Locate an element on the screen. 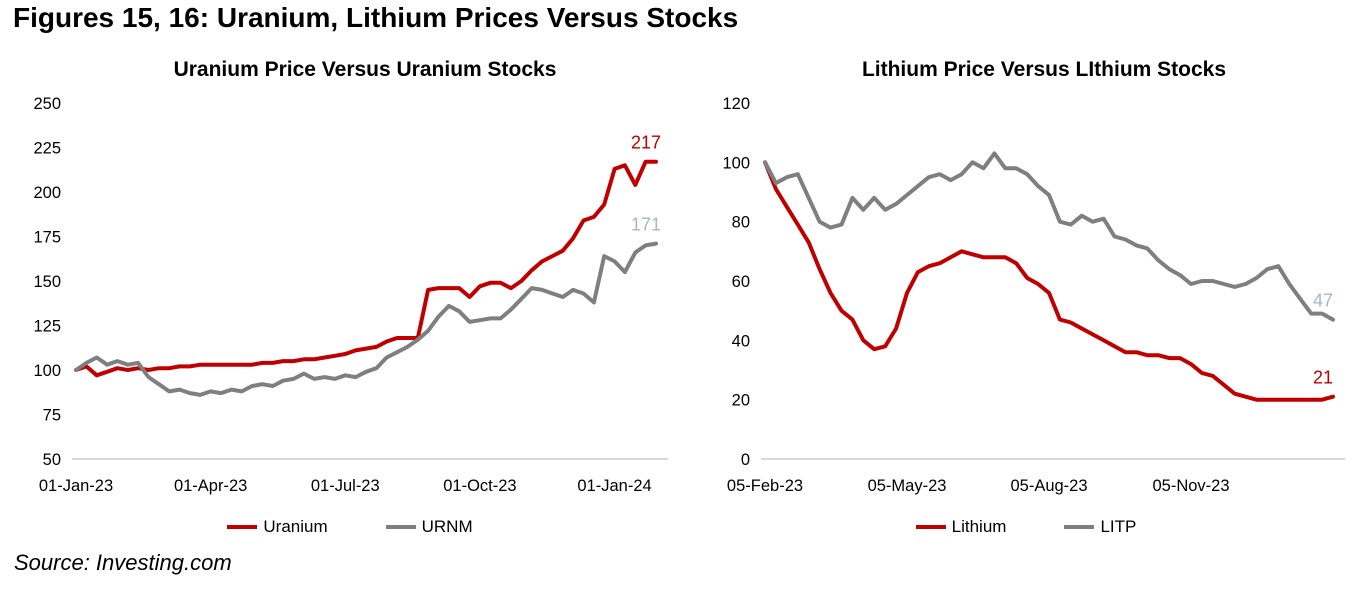 The height and width of the screenshot is (592, 1362). y-tick-label: 80 is located at coordinates (741, 223).